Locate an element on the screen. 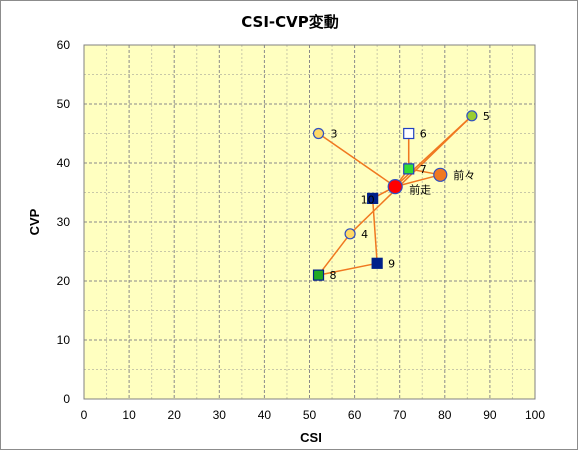 The image size is (578, 451). x-tick-label: 80 is located at coordinates (445, 415).